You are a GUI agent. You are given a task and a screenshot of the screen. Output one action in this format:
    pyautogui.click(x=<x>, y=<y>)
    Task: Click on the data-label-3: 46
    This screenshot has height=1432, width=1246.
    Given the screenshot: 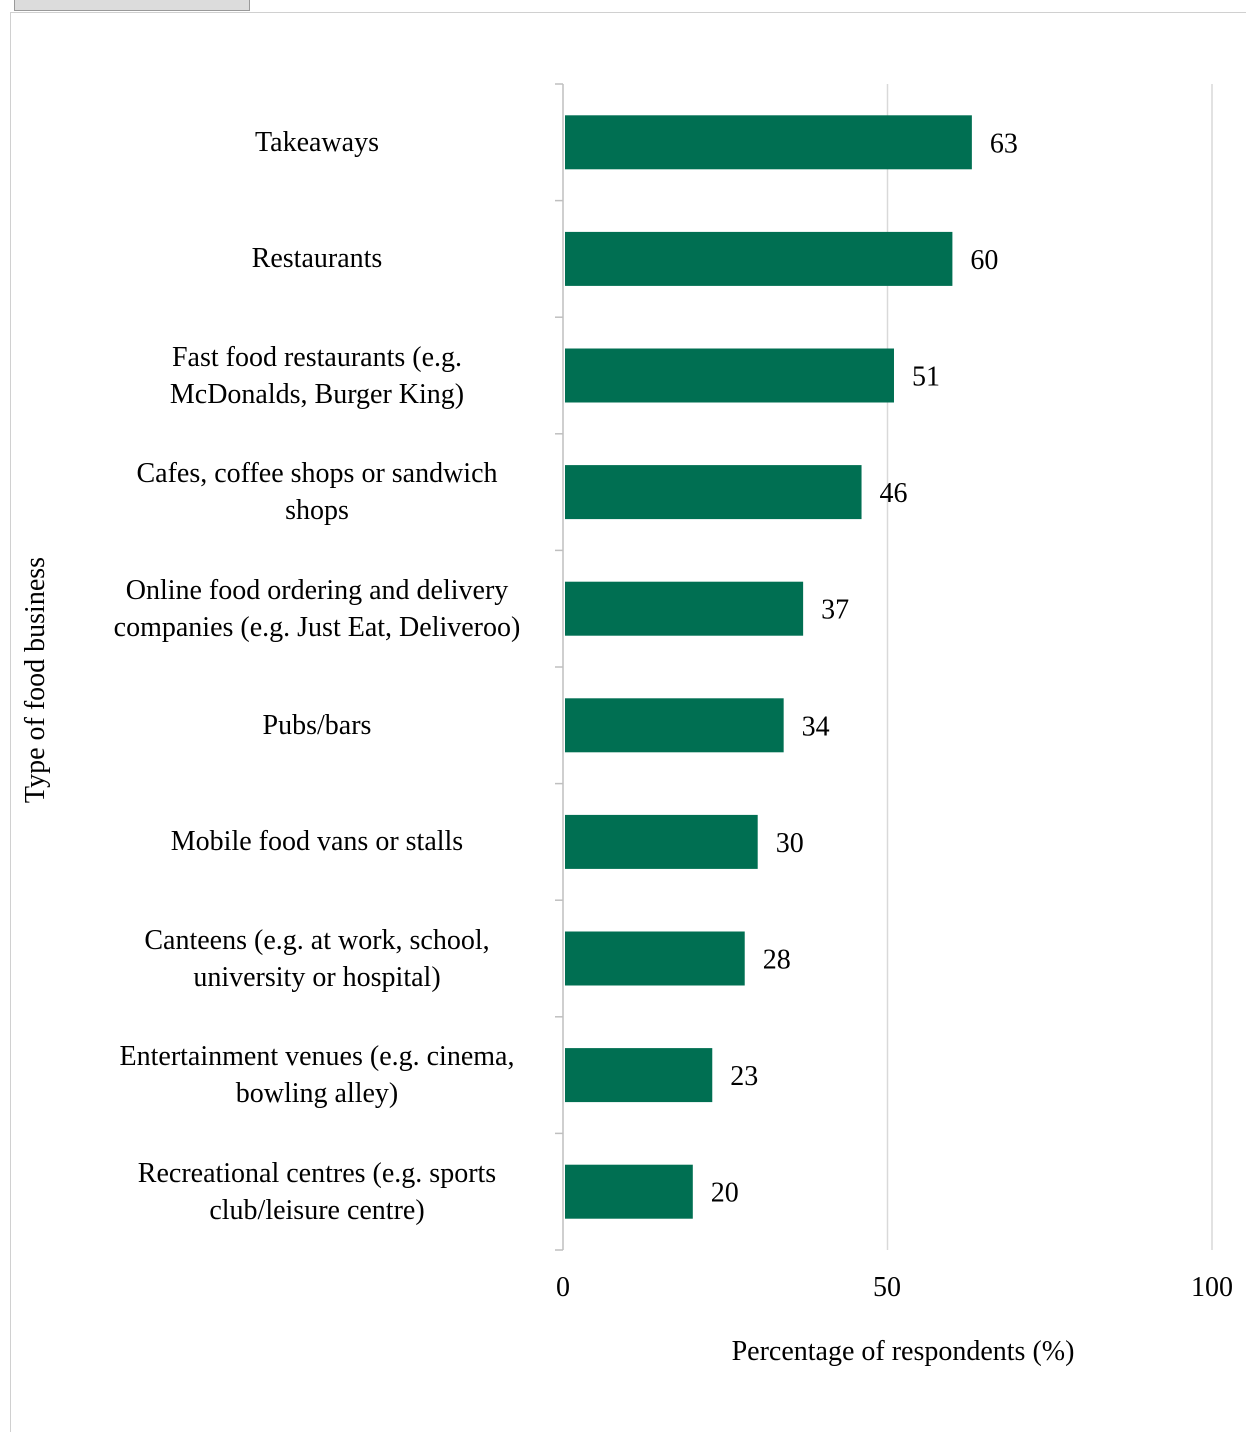 What is the action you would take?
    pyautogui.click(x=894, y=493)
    